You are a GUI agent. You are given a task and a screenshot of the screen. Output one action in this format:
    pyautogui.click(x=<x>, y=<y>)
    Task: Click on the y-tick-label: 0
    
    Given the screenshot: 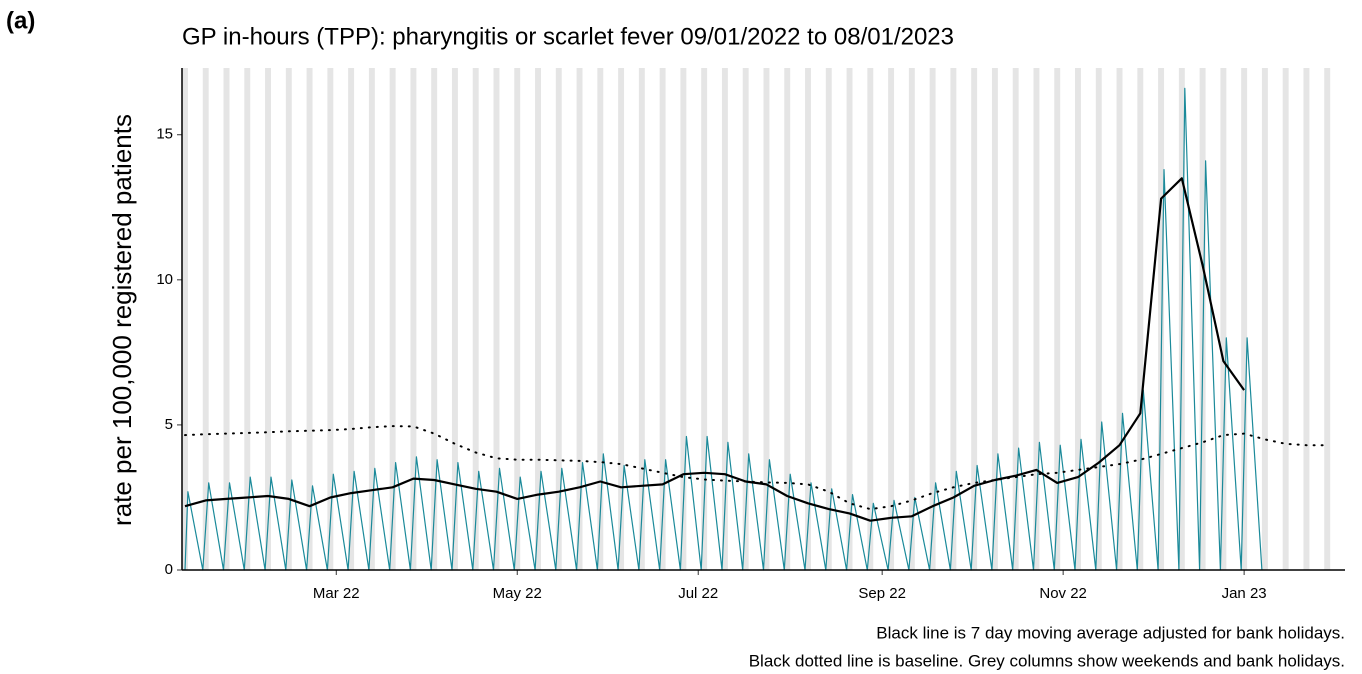 What is the action you would take?
    pyautogui.click(x=169, y=569)
    